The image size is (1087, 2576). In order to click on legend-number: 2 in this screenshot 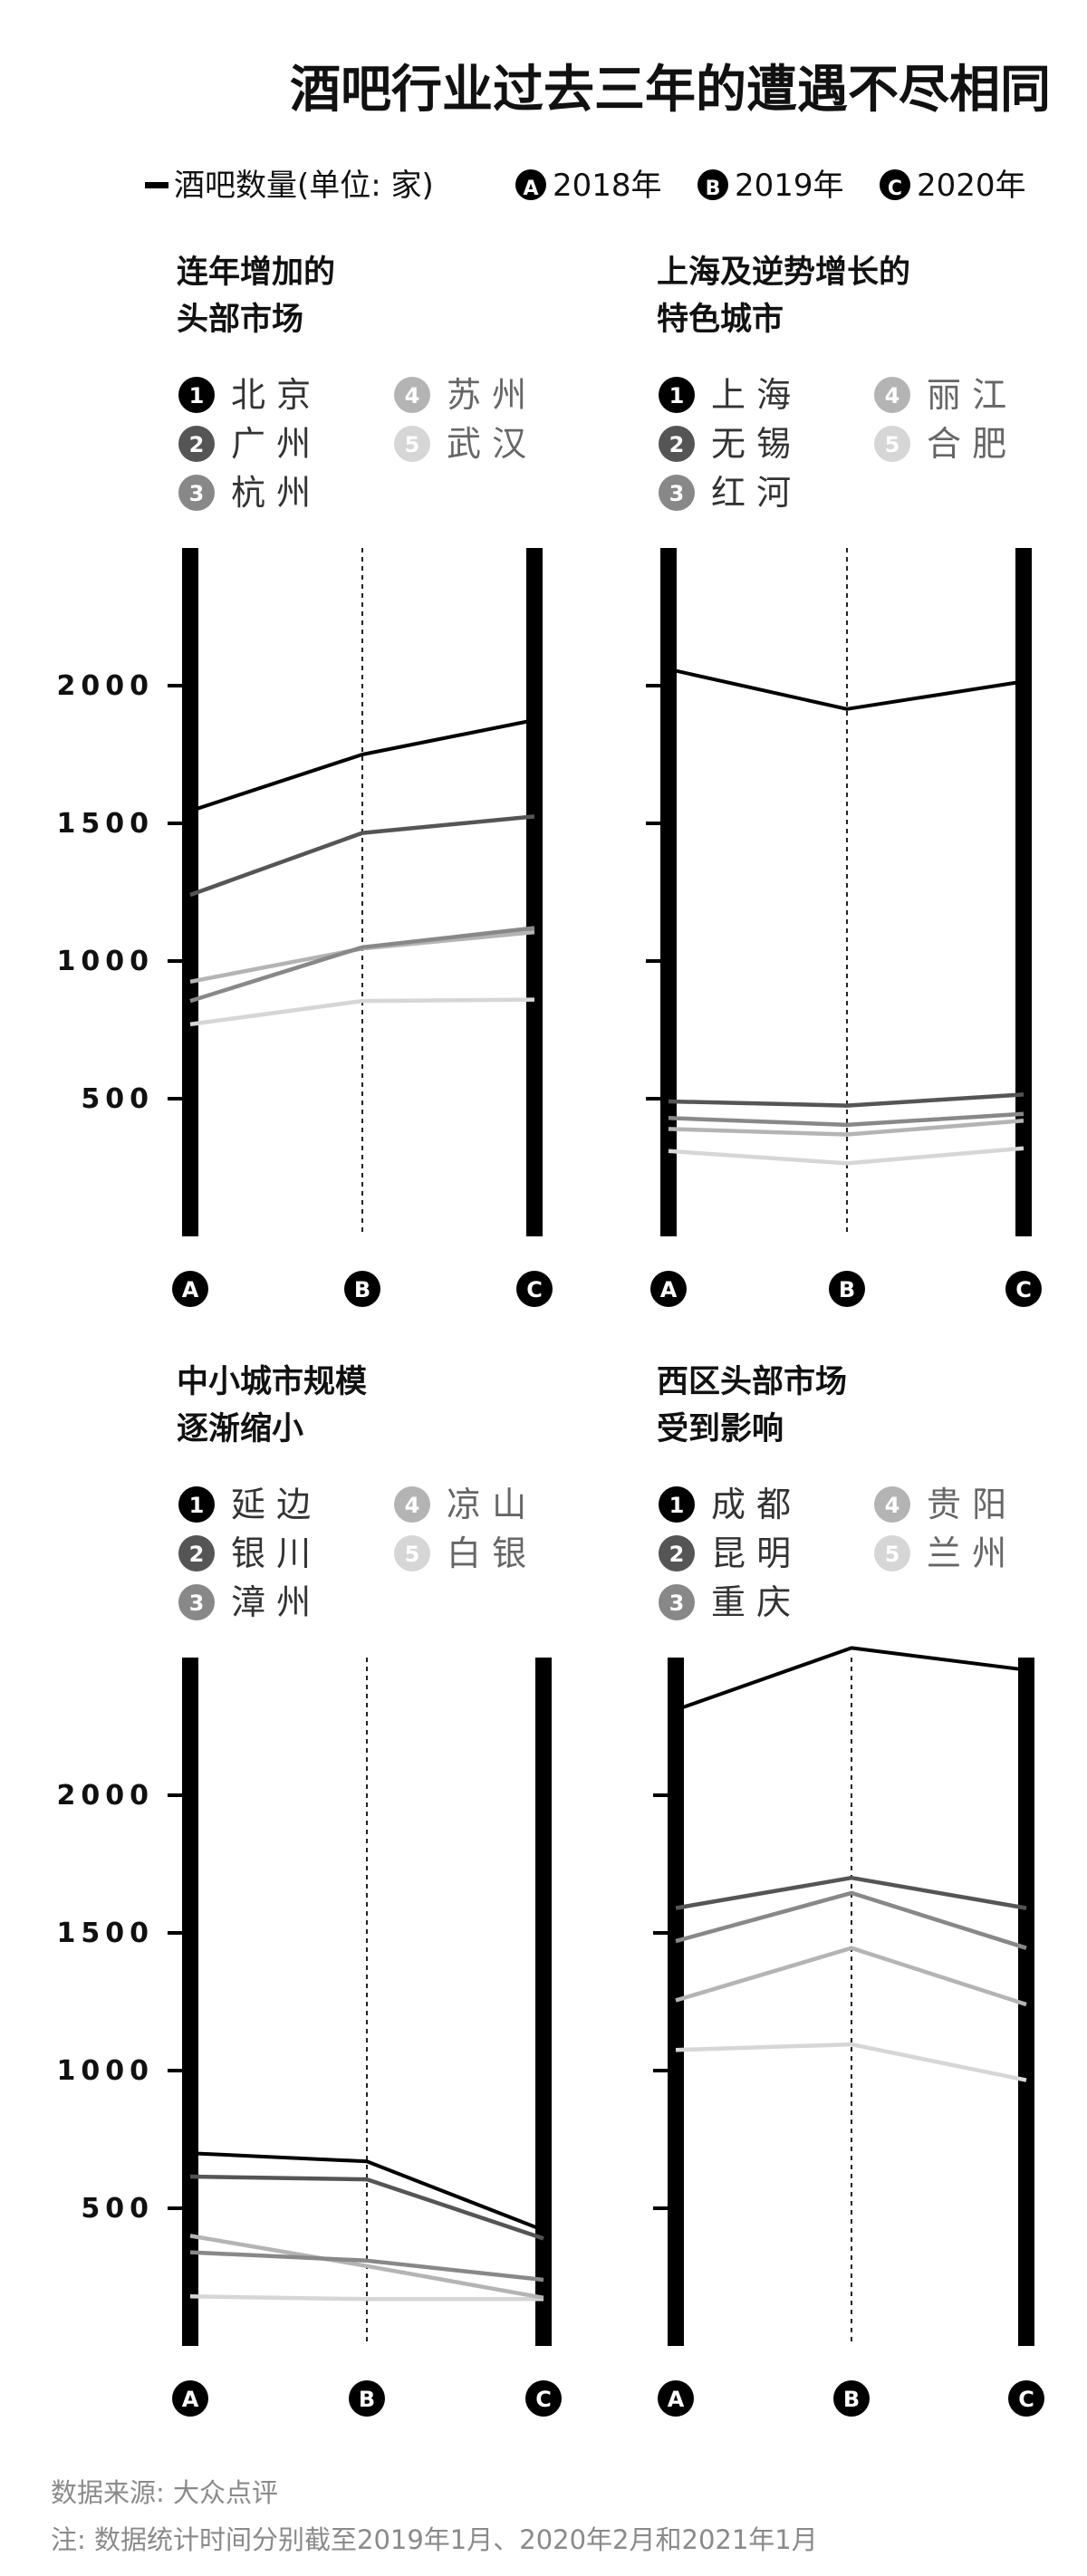, I will do `click(677, 1554)`.